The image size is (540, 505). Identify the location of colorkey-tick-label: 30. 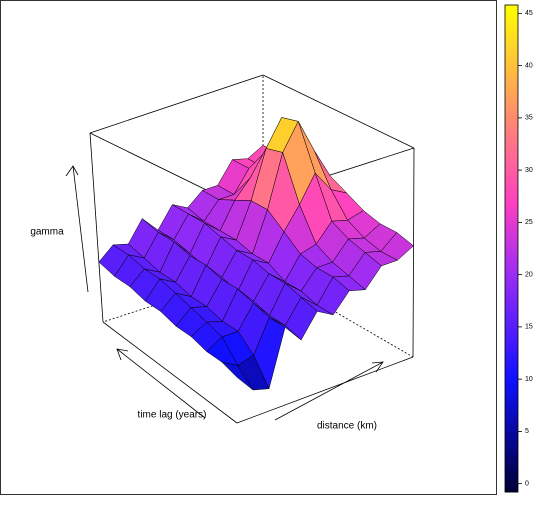
(529, 170).